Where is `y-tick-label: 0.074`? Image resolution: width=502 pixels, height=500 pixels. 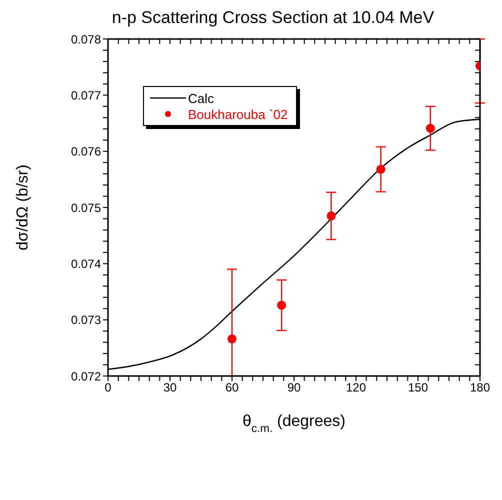 y-tick-label: 0.074 is located at coordinates (86, 263).